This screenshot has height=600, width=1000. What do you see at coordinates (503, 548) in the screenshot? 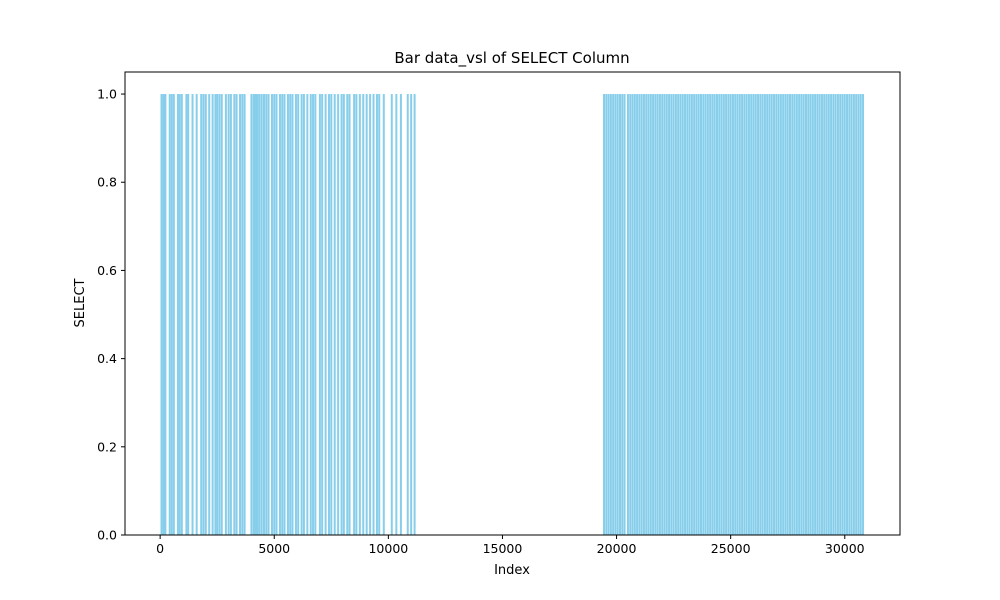
I see `x-tick-label: 15000` at bounding box center [503, 548].